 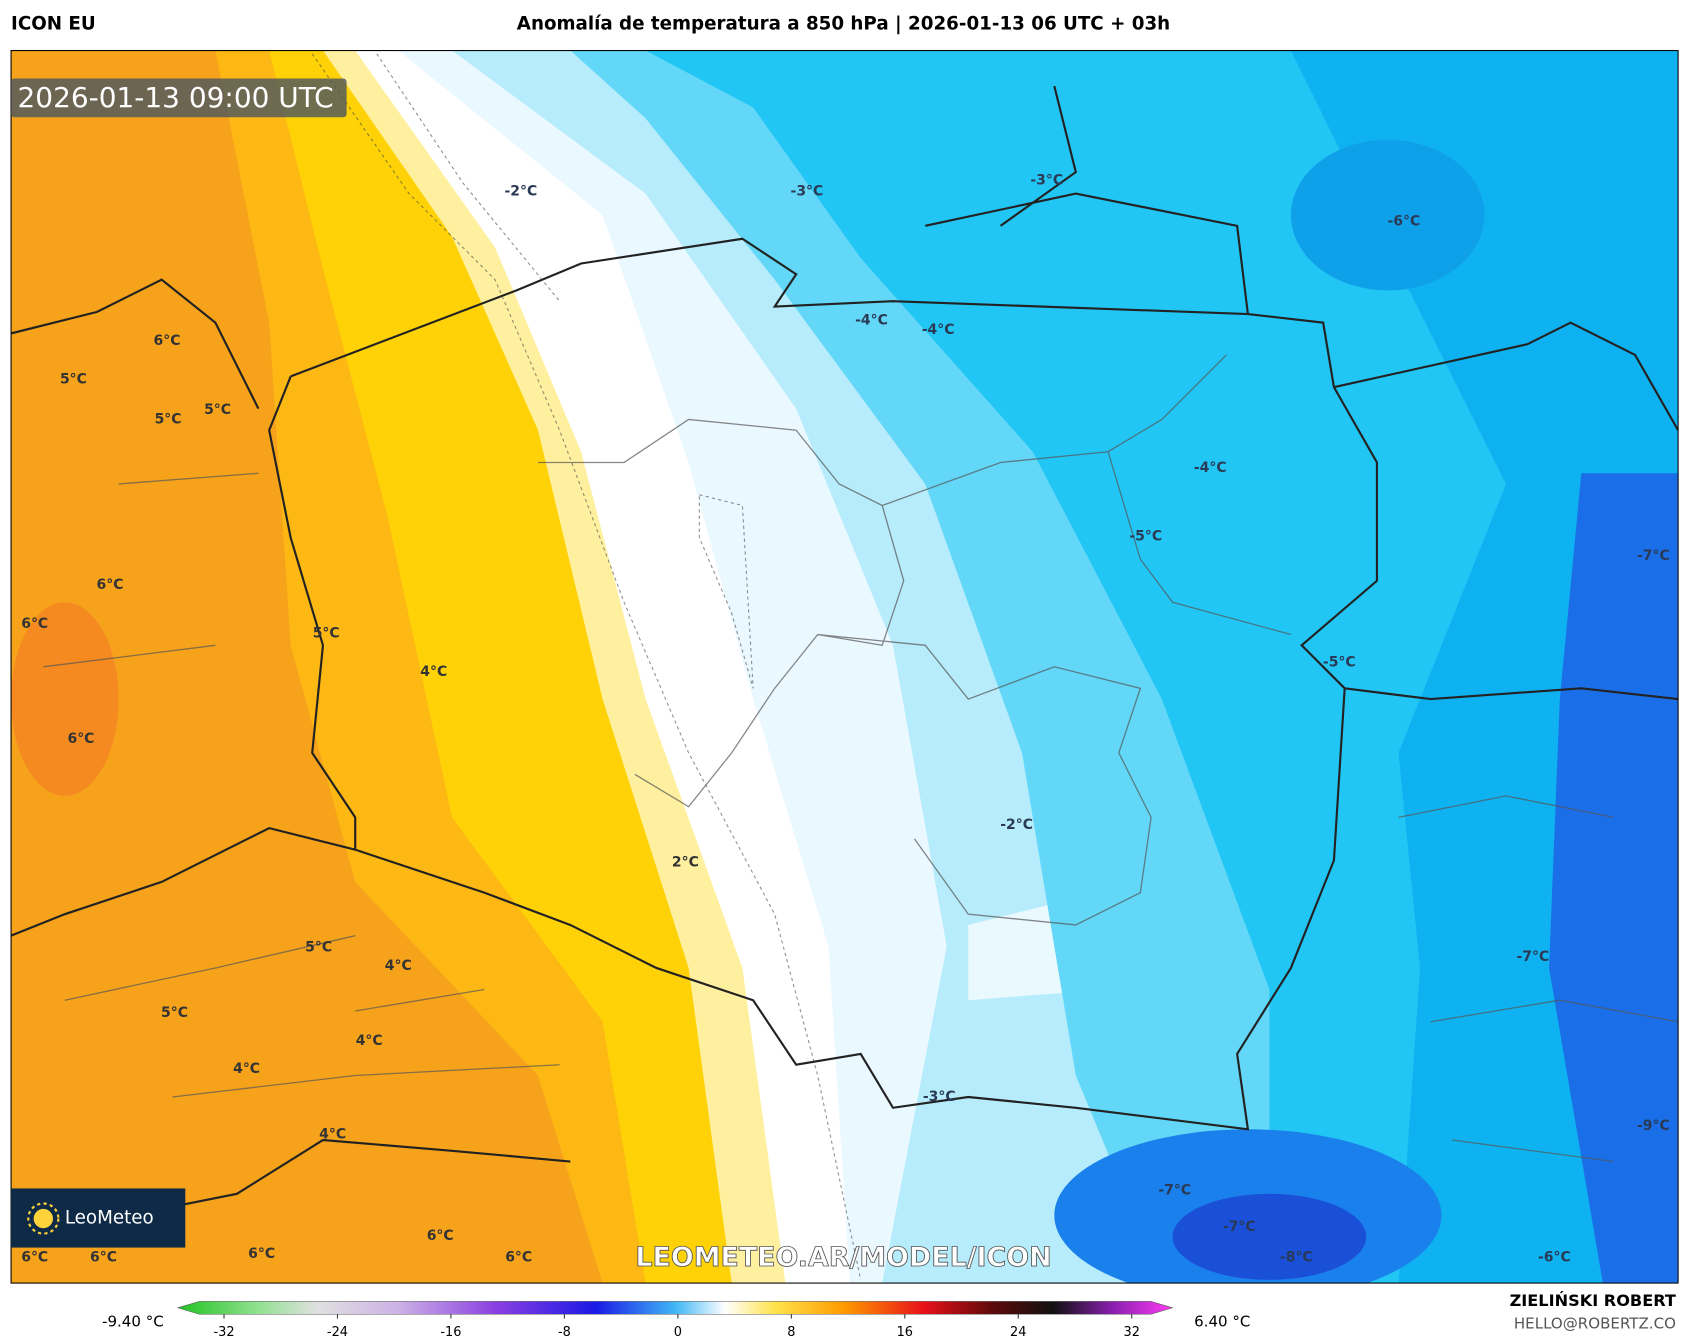 I want to click on watermark: LEOMETEO.AR/MODEL/ICON, so click(x=843, y=1257).